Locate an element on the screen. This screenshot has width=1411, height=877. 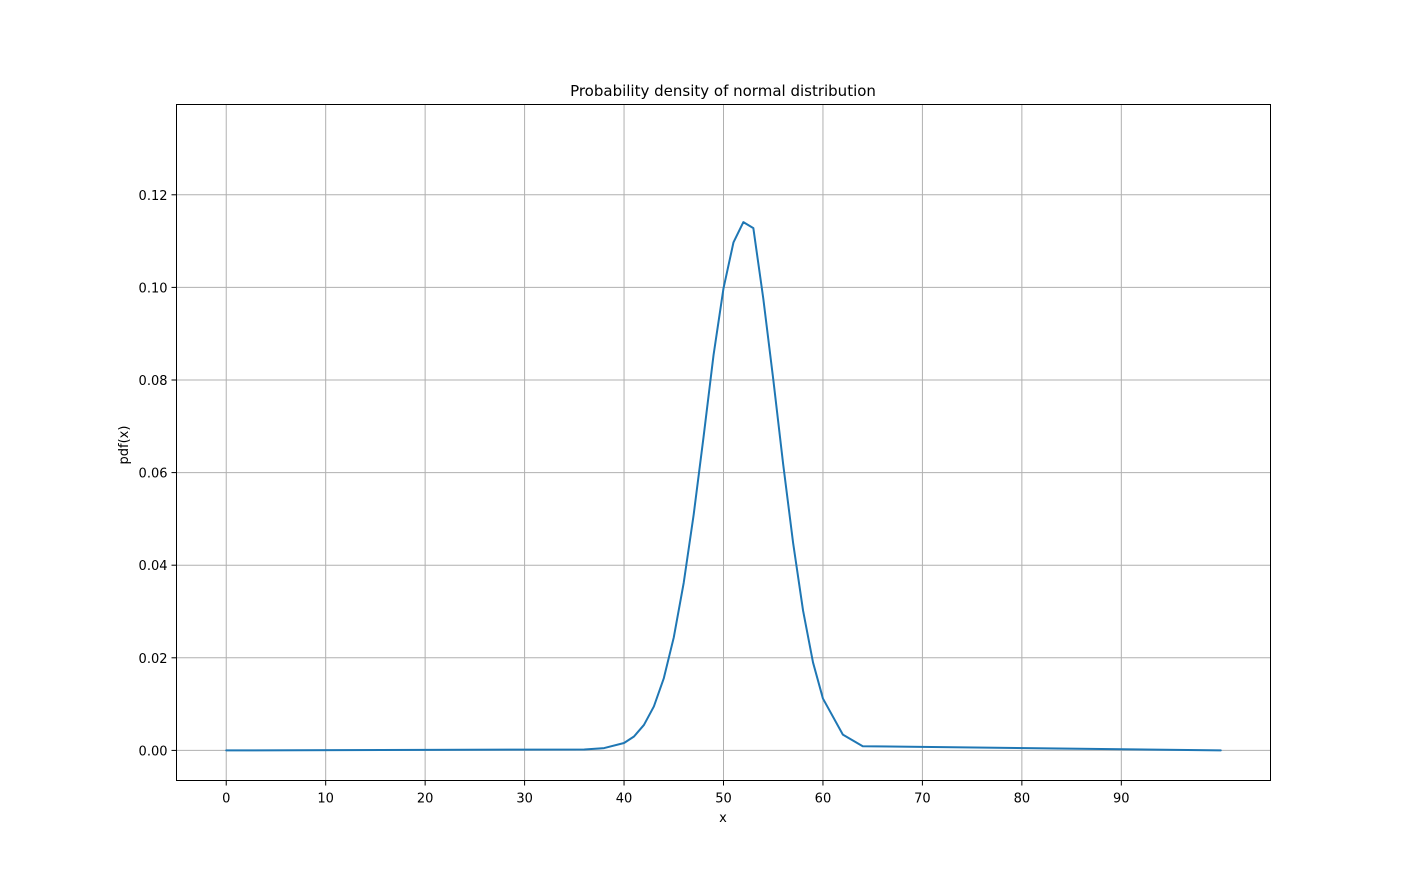
x-tick-label: 0 is located at coordinates (226, 799).